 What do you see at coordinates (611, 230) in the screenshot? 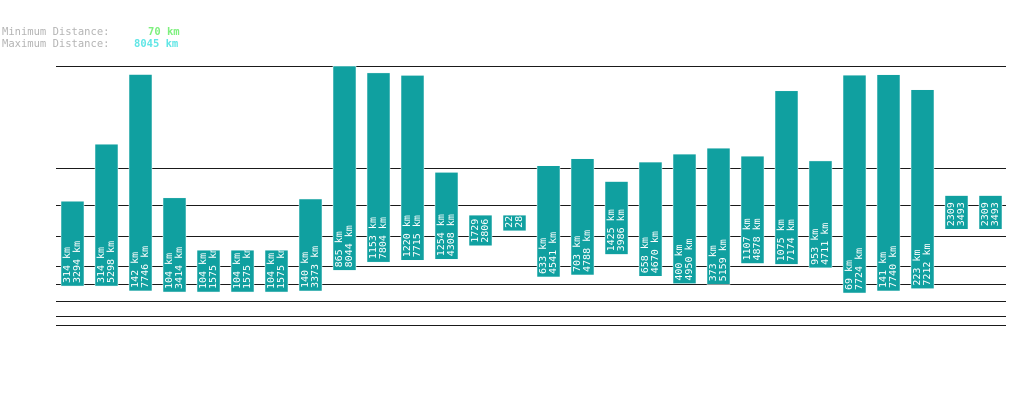
I see `bar-min-label: 1425 km` at bounding box center [611, 230].